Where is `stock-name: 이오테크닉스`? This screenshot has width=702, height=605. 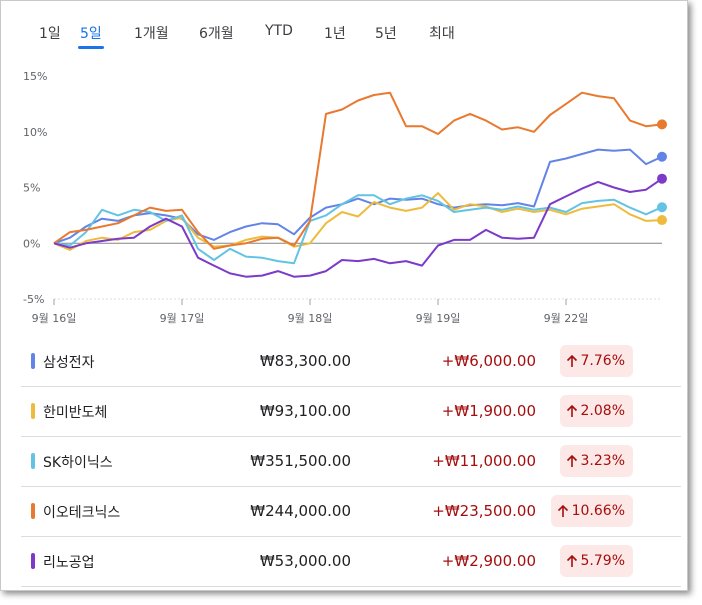 stock-name: 이오테크닉스 is located at coordinates (82, 513).